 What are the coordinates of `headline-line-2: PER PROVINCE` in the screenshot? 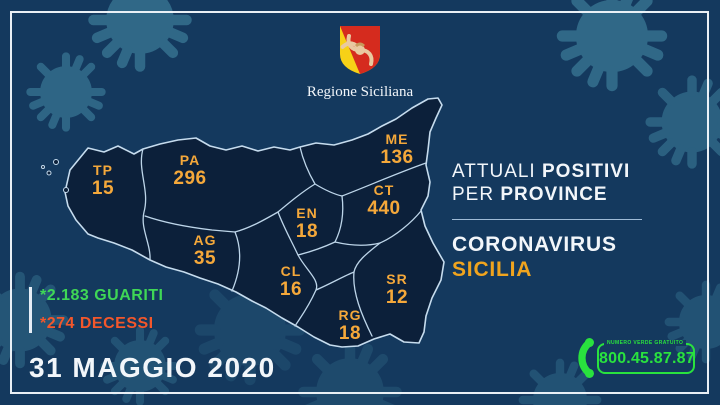 It's located at (547, 194).